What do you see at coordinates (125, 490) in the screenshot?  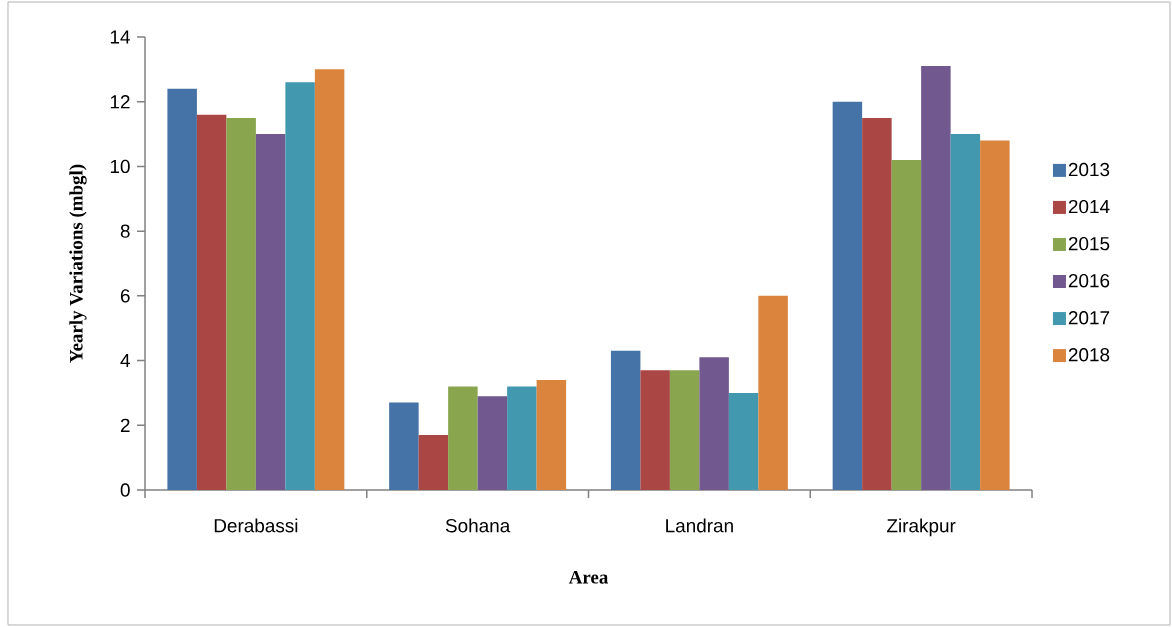 I see `y-tick-label: 0` at bounding box center [125, 490].